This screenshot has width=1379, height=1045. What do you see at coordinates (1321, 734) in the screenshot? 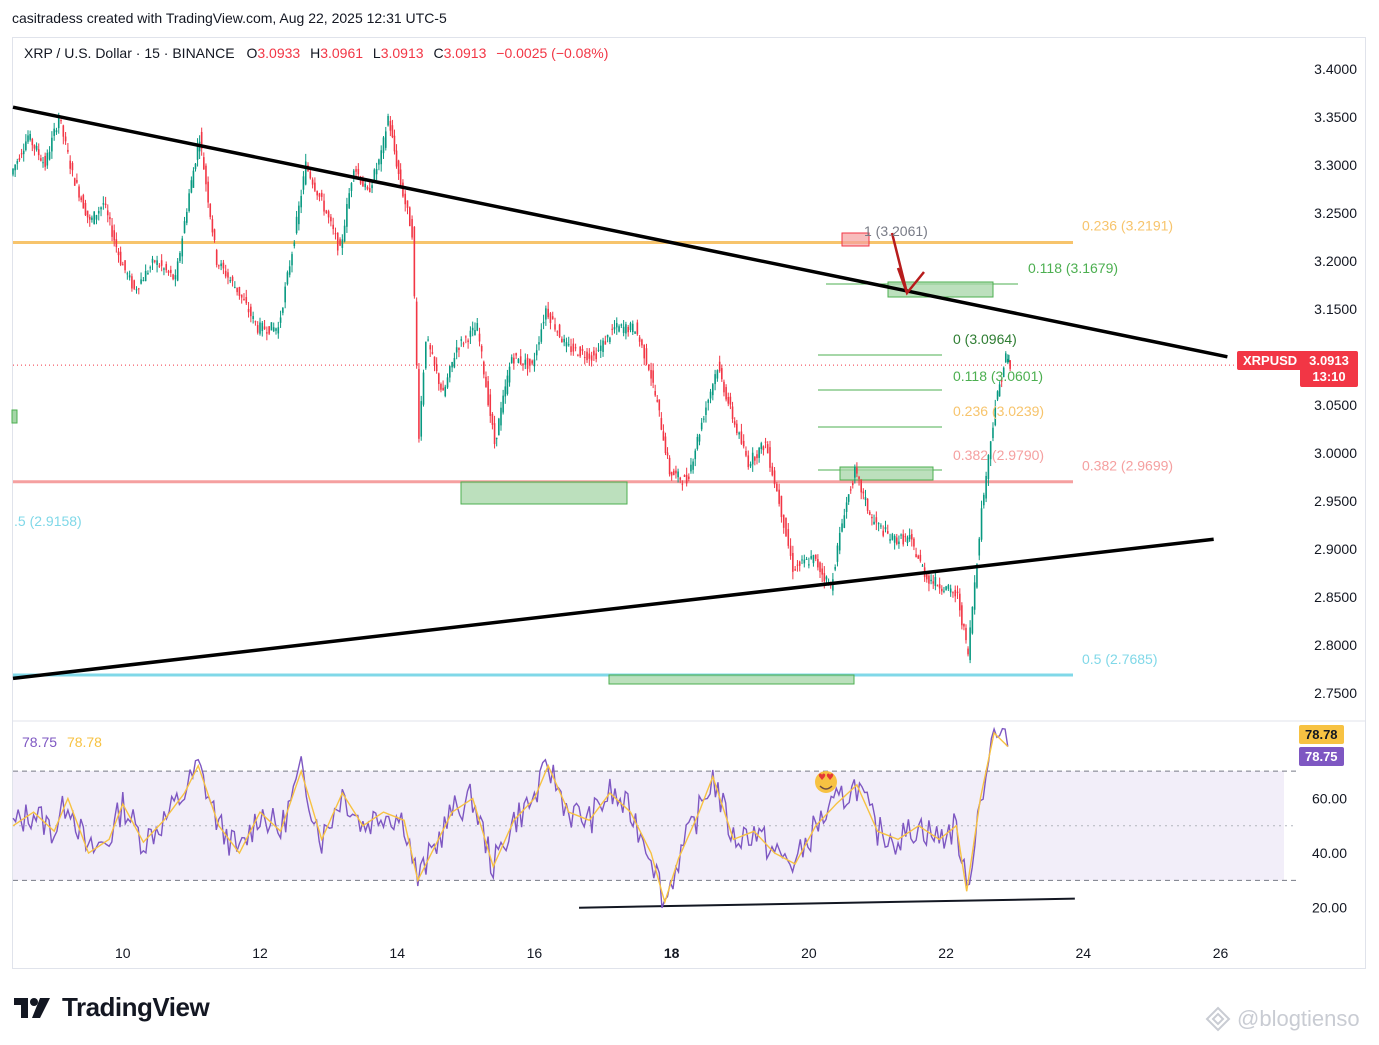
I see `rsi-ma-tag: 78.78` at bounding box center [1321, 734].